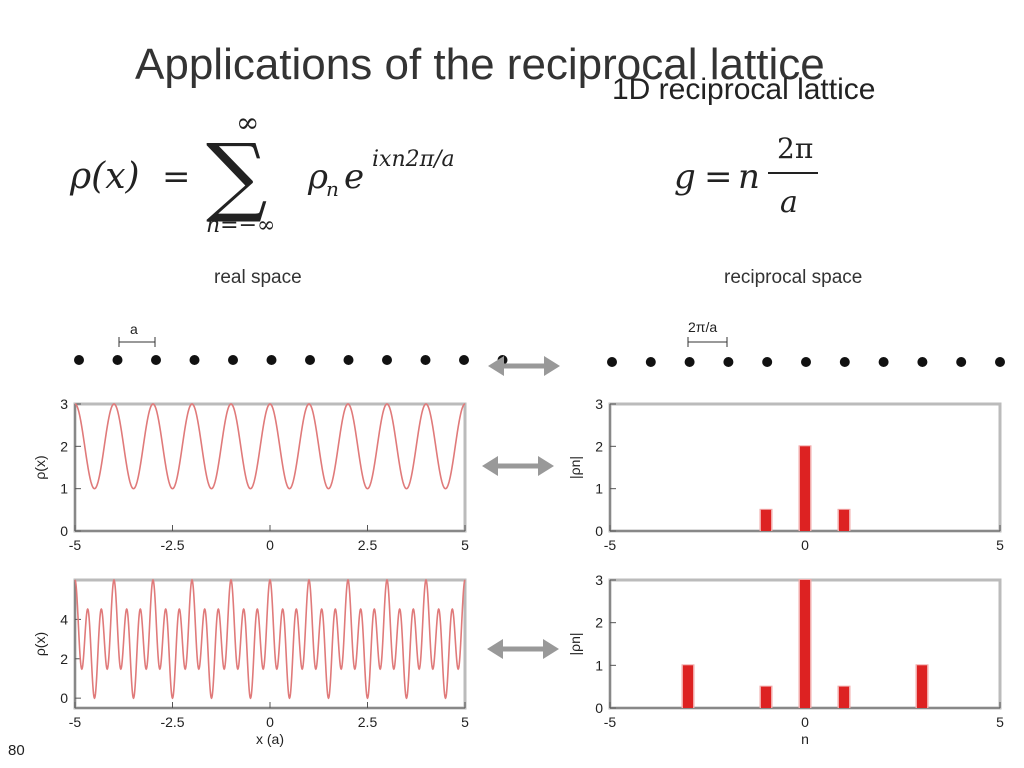 The image size is (1024, 768). What do you see at coordinates (805, 739) in the screenshot?
I see `x-axis-label: n` at bounding box center [805, 739].